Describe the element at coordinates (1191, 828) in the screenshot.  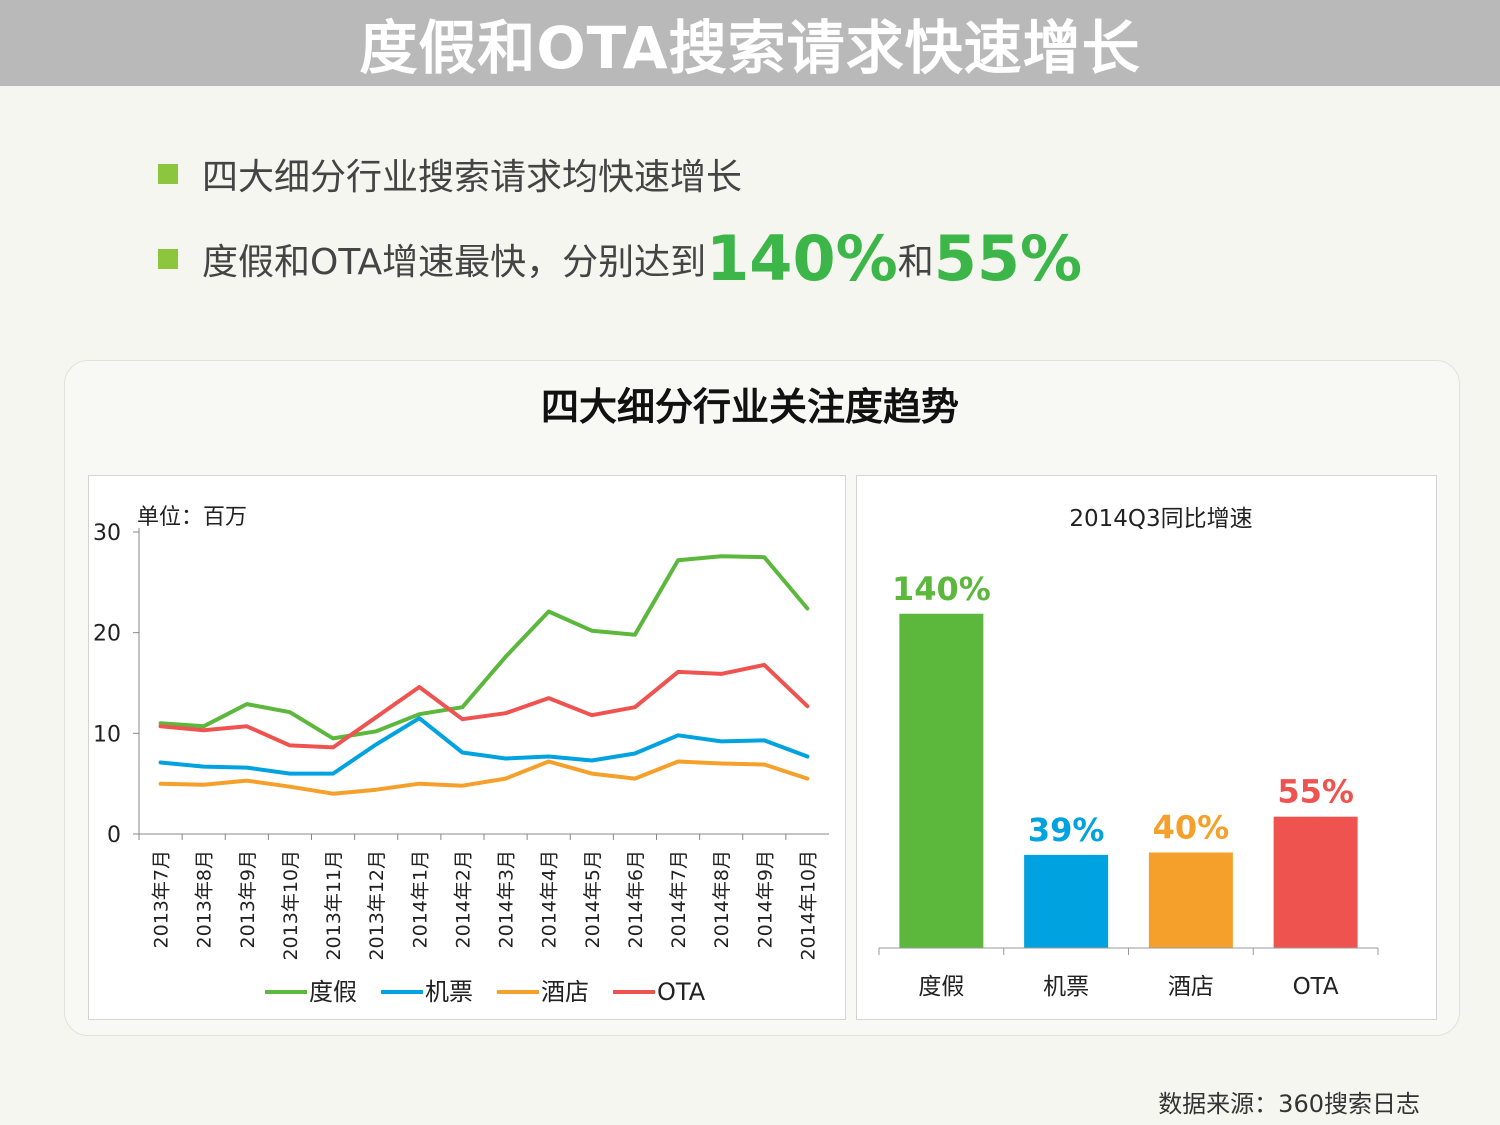
I see `bar-value-label: 40%` at that location.